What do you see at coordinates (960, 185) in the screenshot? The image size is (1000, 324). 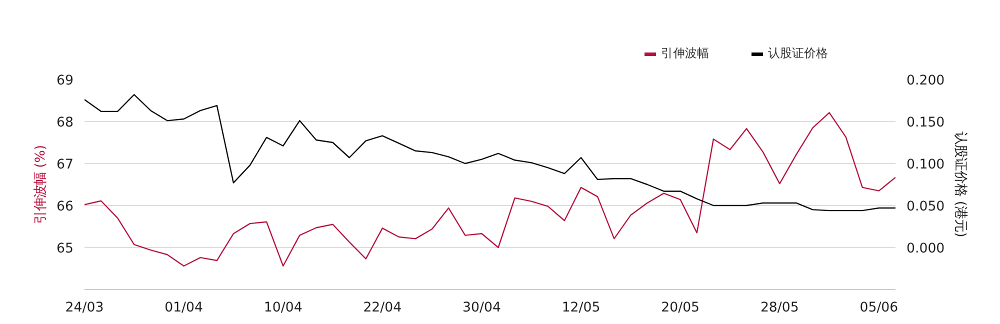 I see `y2-axis-title: 认股证价格 (港元)` at bounding box center [960, 185].